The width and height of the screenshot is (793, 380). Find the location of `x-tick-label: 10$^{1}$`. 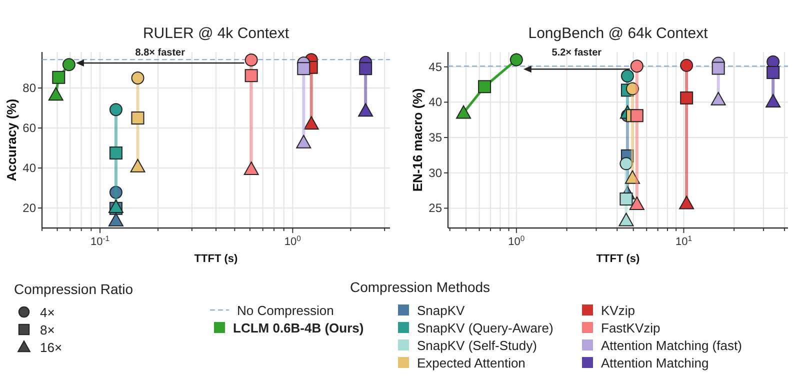

x-tick-label: 10$^{1}$ is located at coordinates (683, 241).